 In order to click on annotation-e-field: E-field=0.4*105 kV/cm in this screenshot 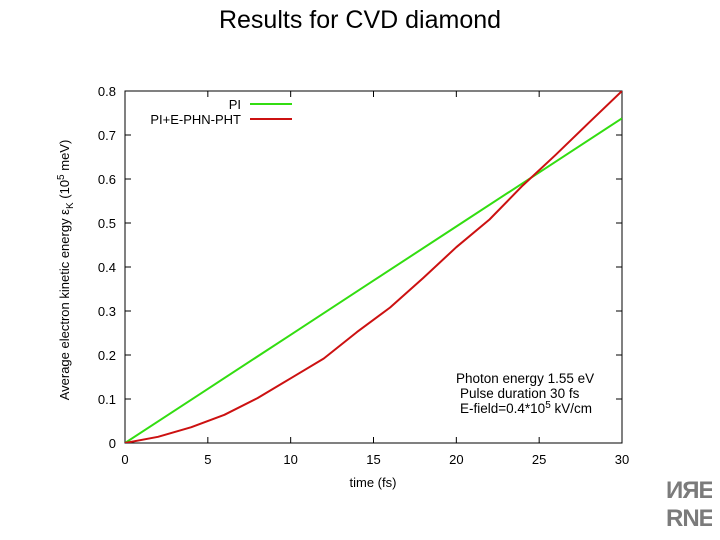, I will do `click(526, 408)`.